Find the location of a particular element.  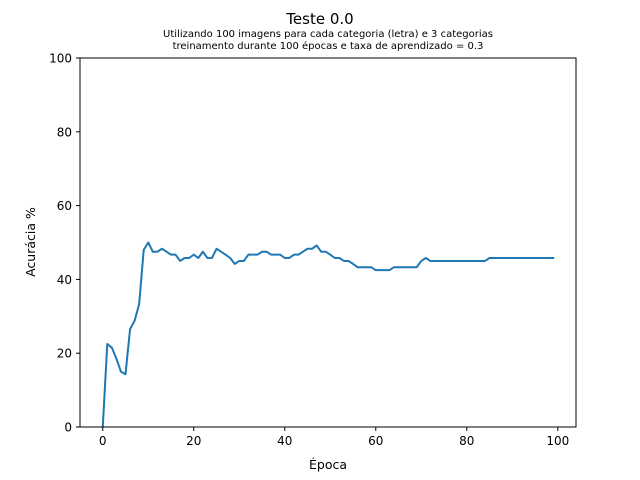

y-axis-label: Acurácia % is located at coordinates (30, 242).